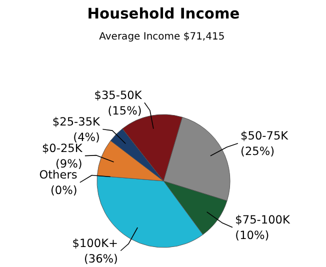 The width and height of the screenshot is (326, 267). I want to click on slice-label: $75-100K, so click(262, 219).